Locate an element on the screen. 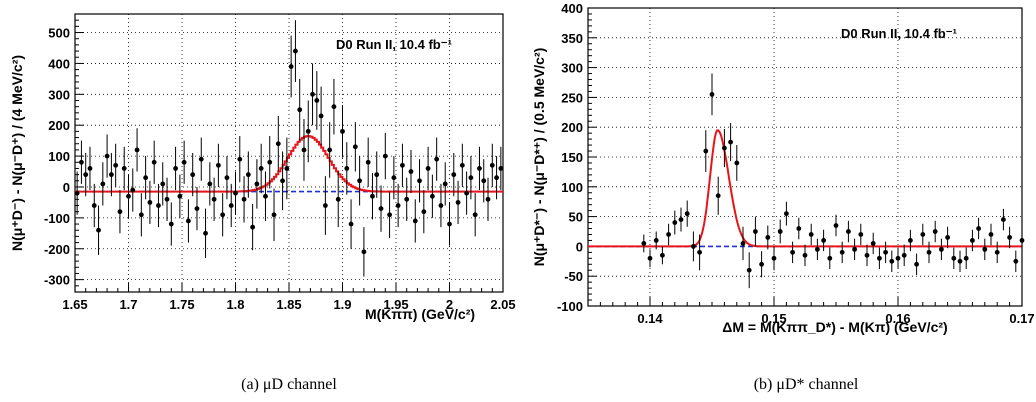 The image size is (1036, 402). x-tick-label: 2 is located at coordinates (449, 304).